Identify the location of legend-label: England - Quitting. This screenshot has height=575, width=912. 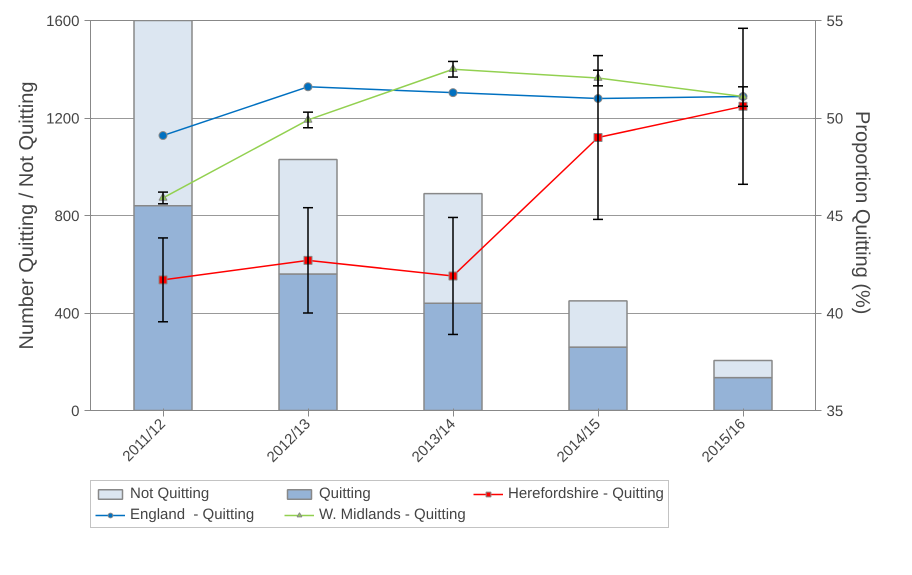
(193, 514).